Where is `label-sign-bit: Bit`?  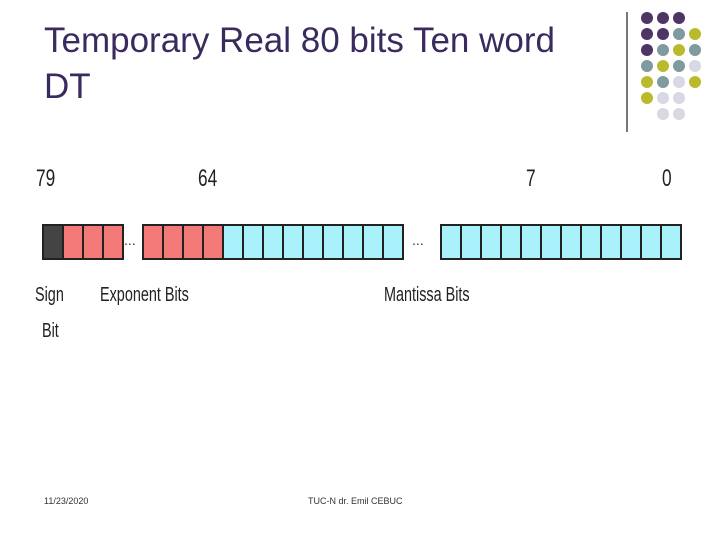 label-sign-bit: Bit is located at coordinates (50, 331).